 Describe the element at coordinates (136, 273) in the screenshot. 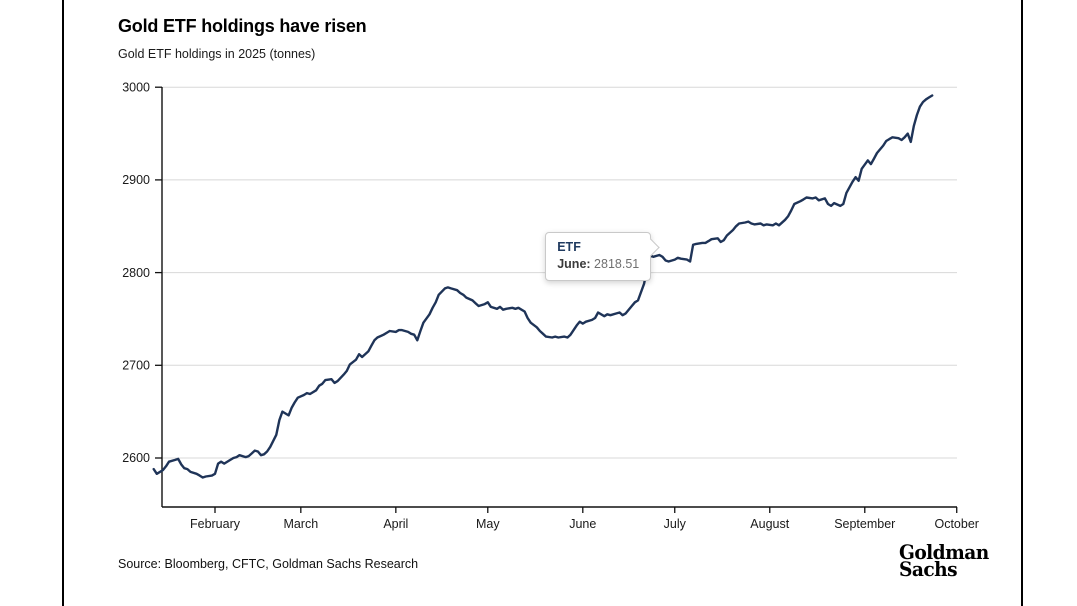

I see `y-tick-label: 2800` at that location.